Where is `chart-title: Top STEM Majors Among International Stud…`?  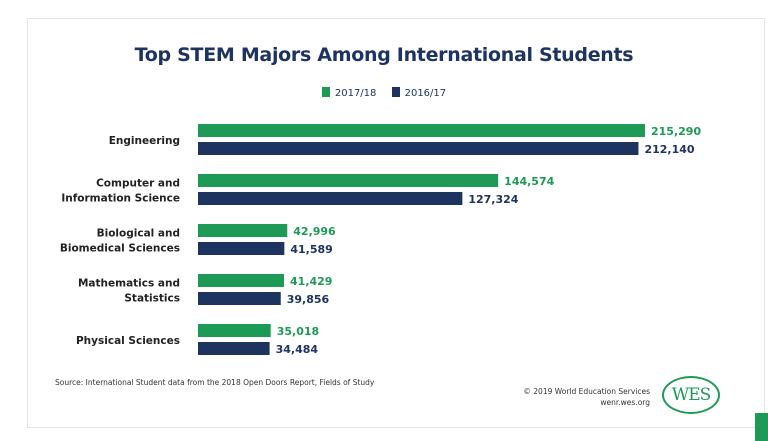 chart-title: Top STEM Majors Among International Stud… is located at coordinates (384, 55).